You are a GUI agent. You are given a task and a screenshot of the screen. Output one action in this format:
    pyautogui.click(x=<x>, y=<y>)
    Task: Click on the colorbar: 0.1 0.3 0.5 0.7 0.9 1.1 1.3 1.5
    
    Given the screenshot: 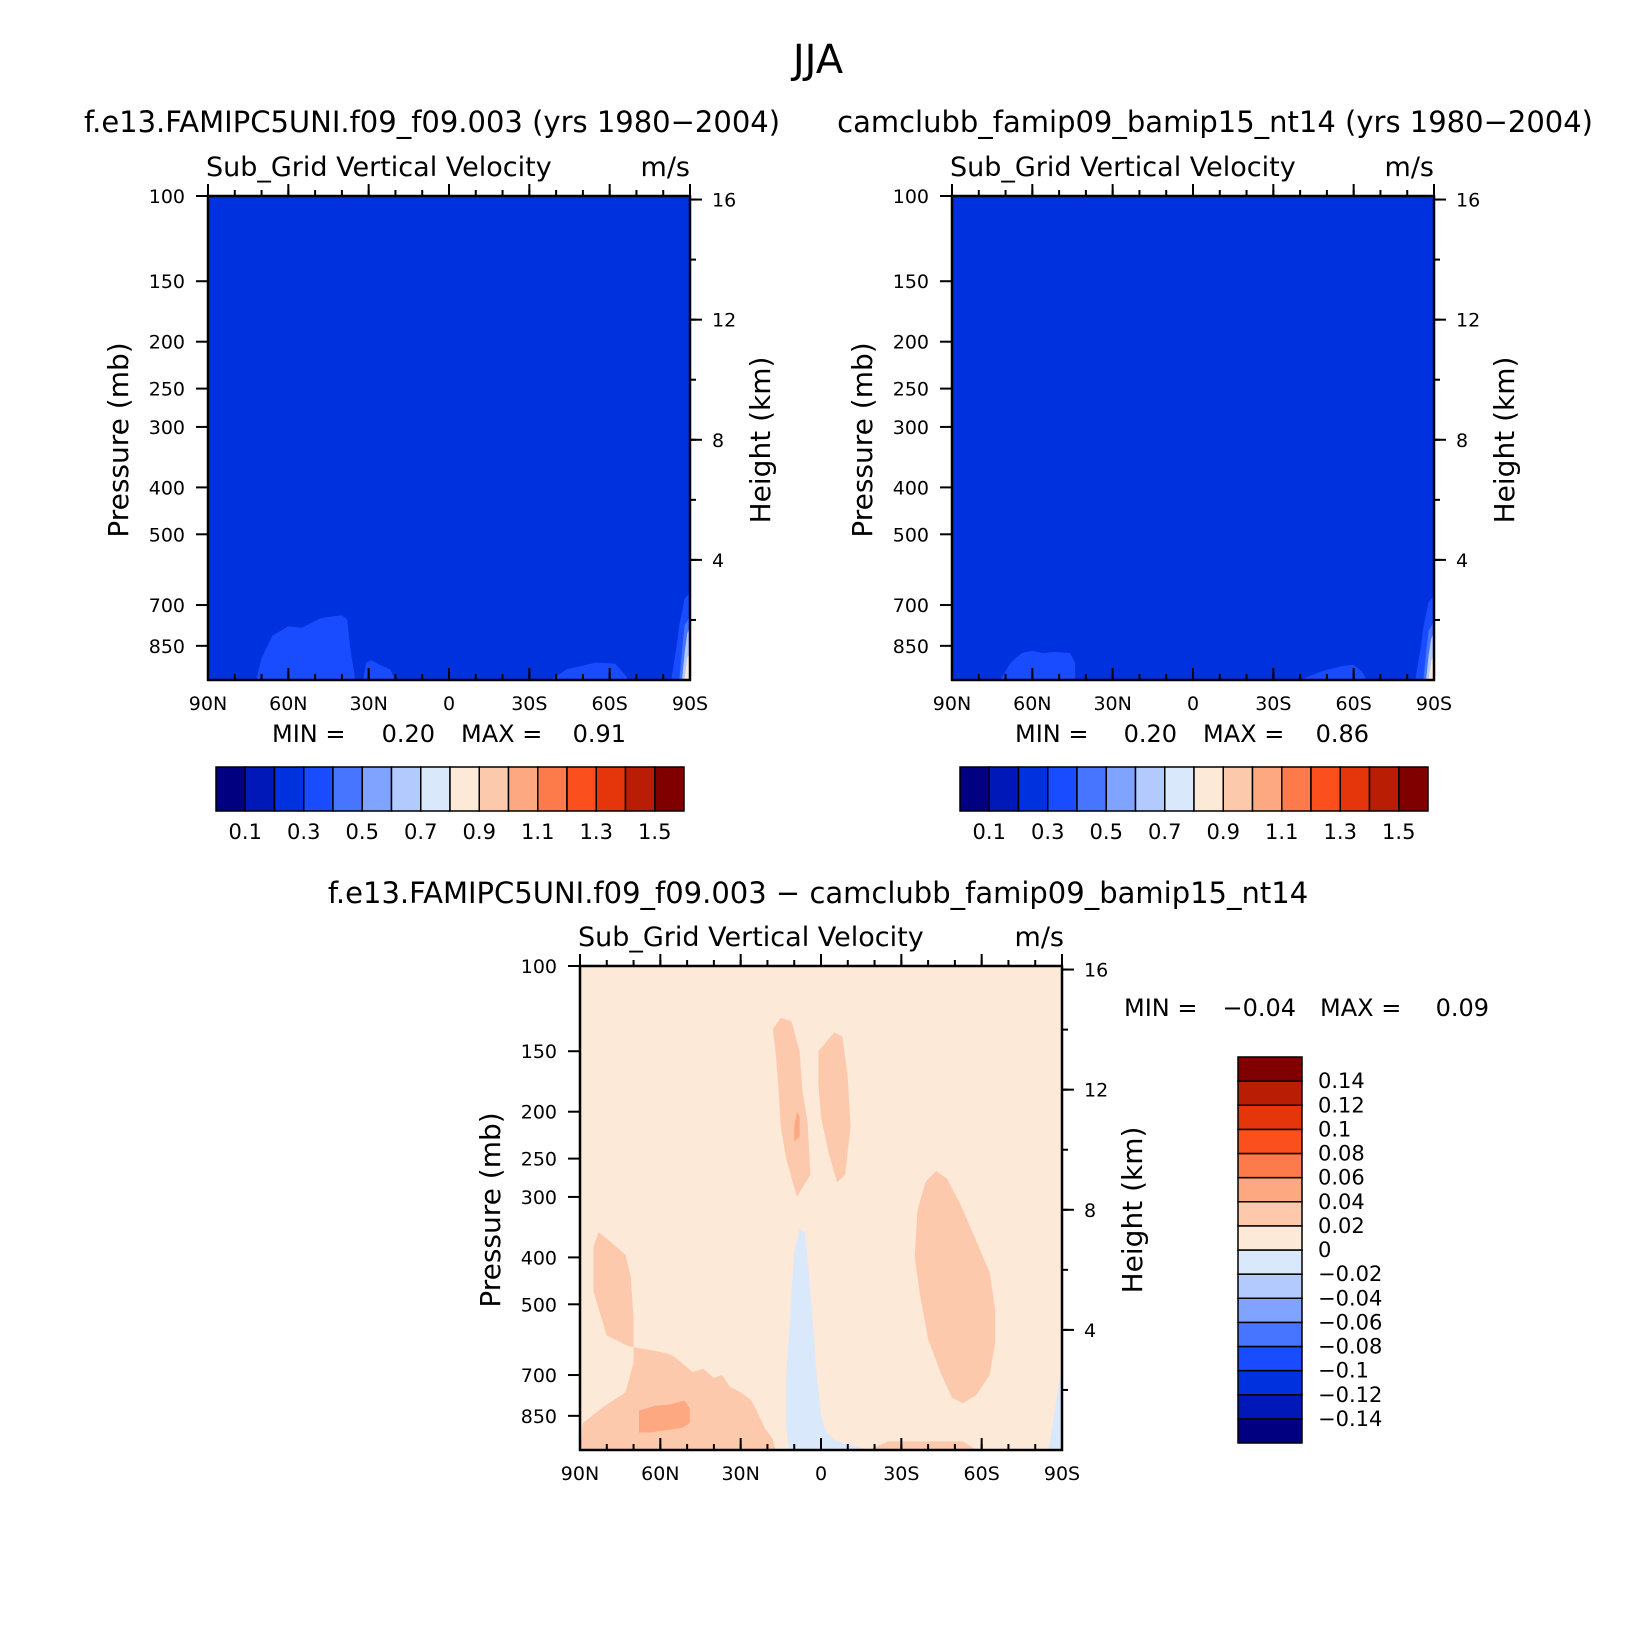 What is the action you would take?
    pyautogui.click(x=1194, y=805)
    